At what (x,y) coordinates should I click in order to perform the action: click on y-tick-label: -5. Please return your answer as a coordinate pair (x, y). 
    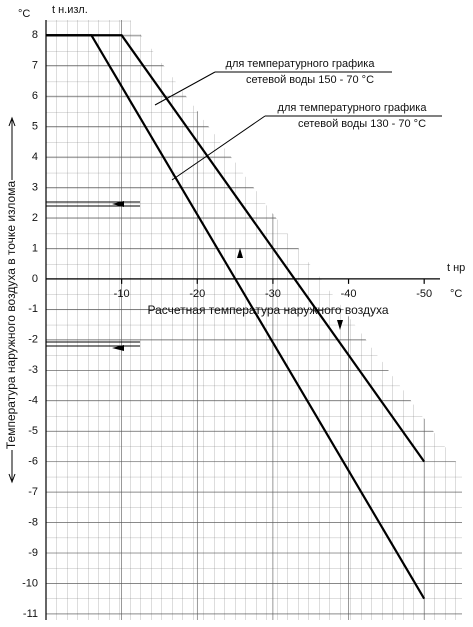
    Looking at the image, I should click on (33, 431).